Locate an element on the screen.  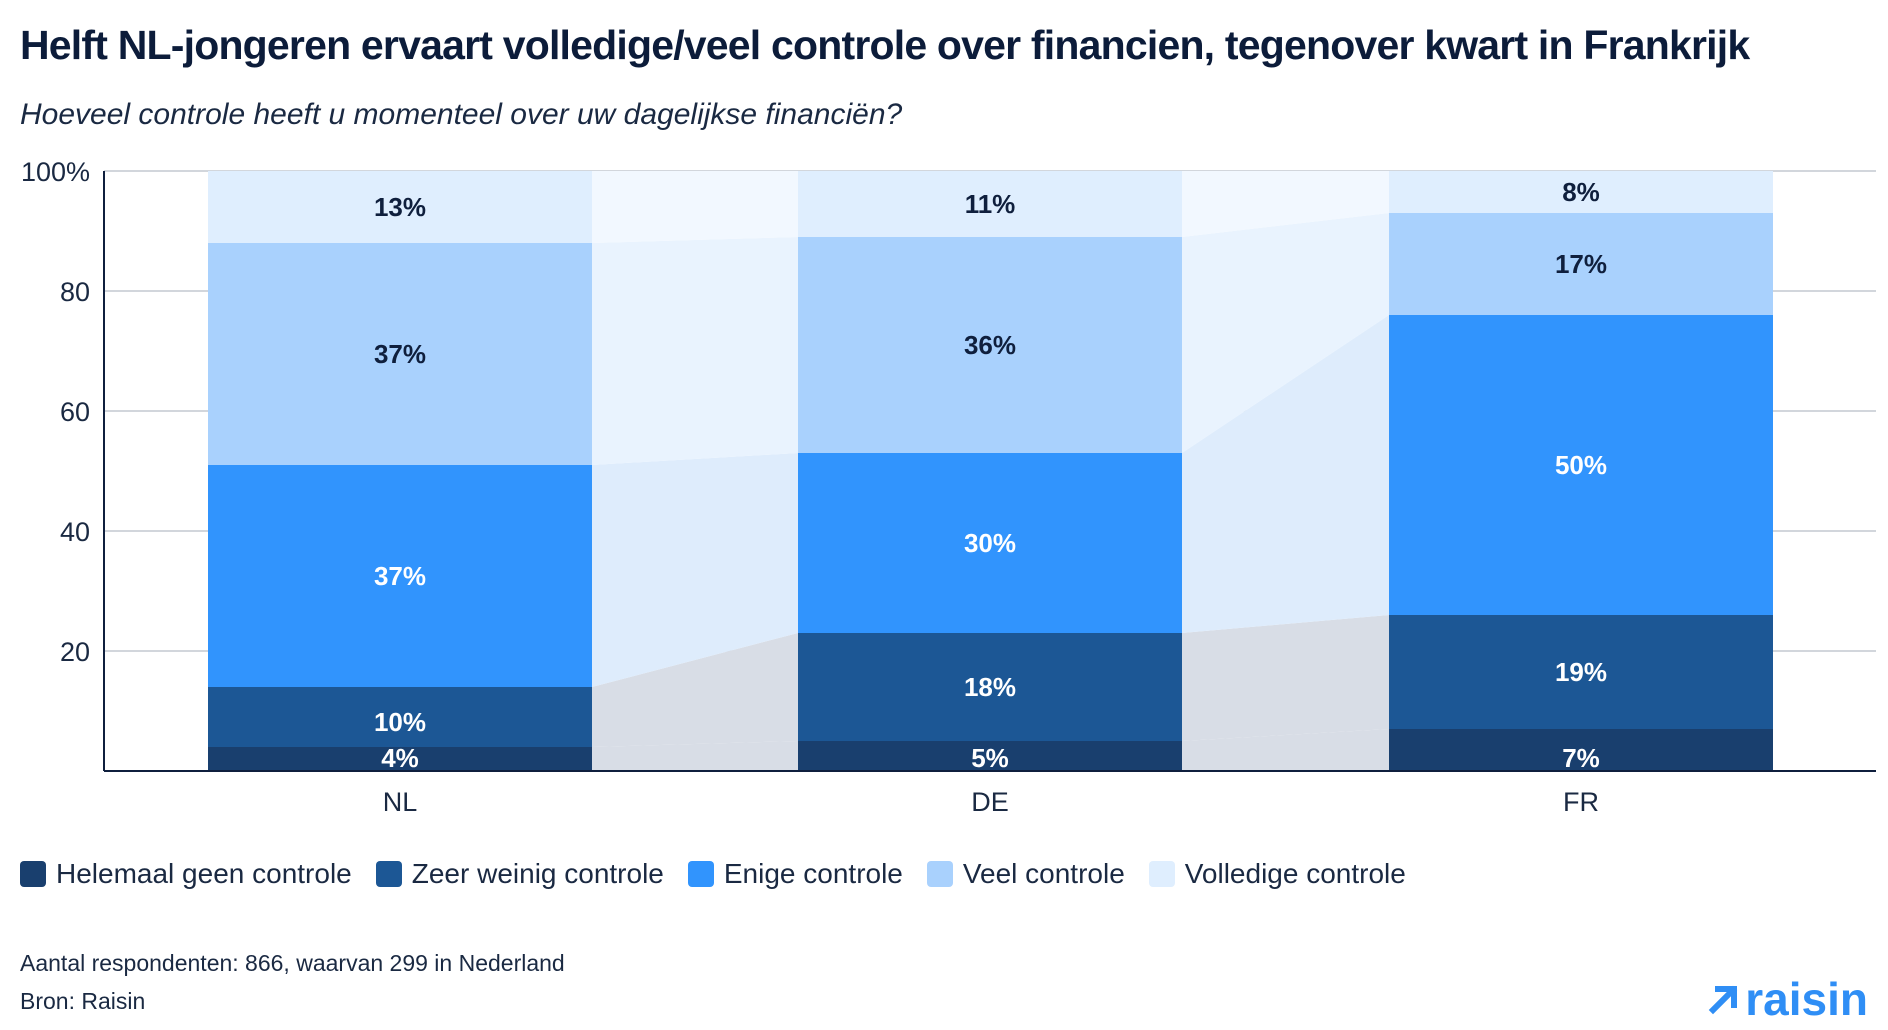
legend-label: Zeer weinig controle is located at coordinates (537, 873).